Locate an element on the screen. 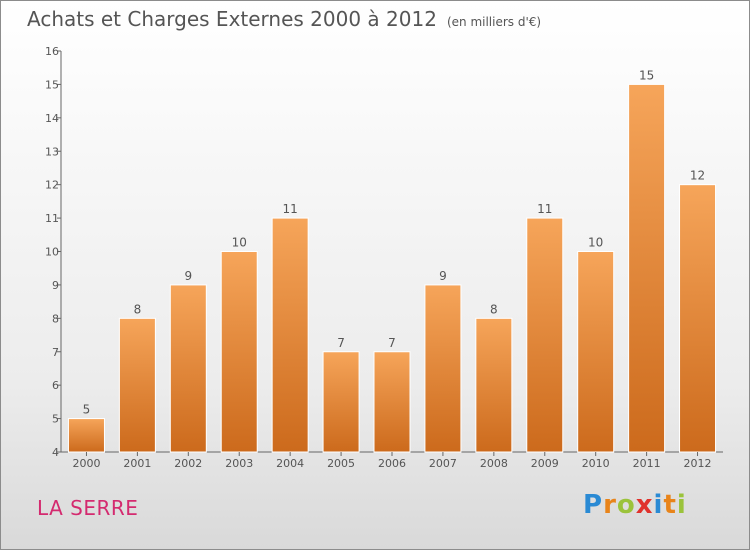 The height and width of the screenshot is (551, 750). logo-letter: o is located at coordinates (626, 505).